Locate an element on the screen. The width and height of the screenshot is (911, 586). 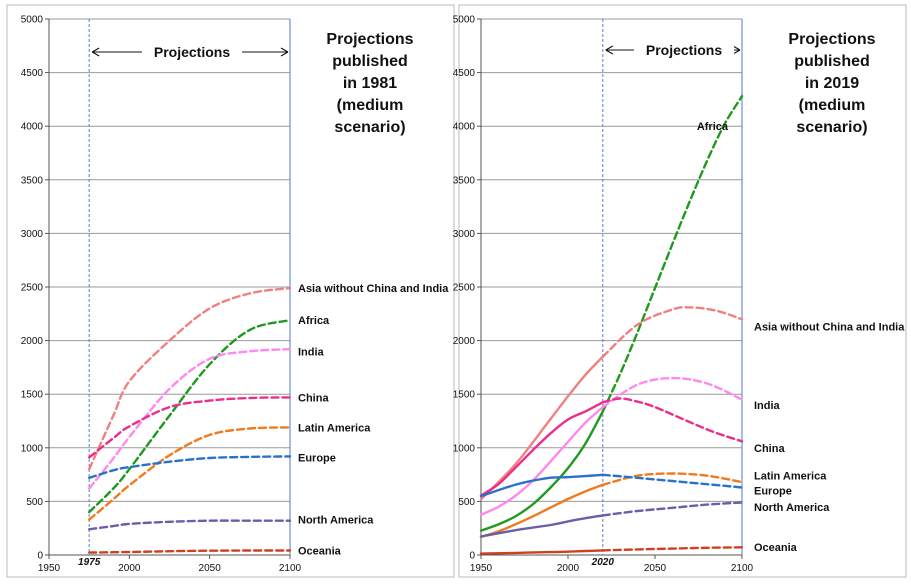
series-latin-america-historical is located at coordinates (541, 511).